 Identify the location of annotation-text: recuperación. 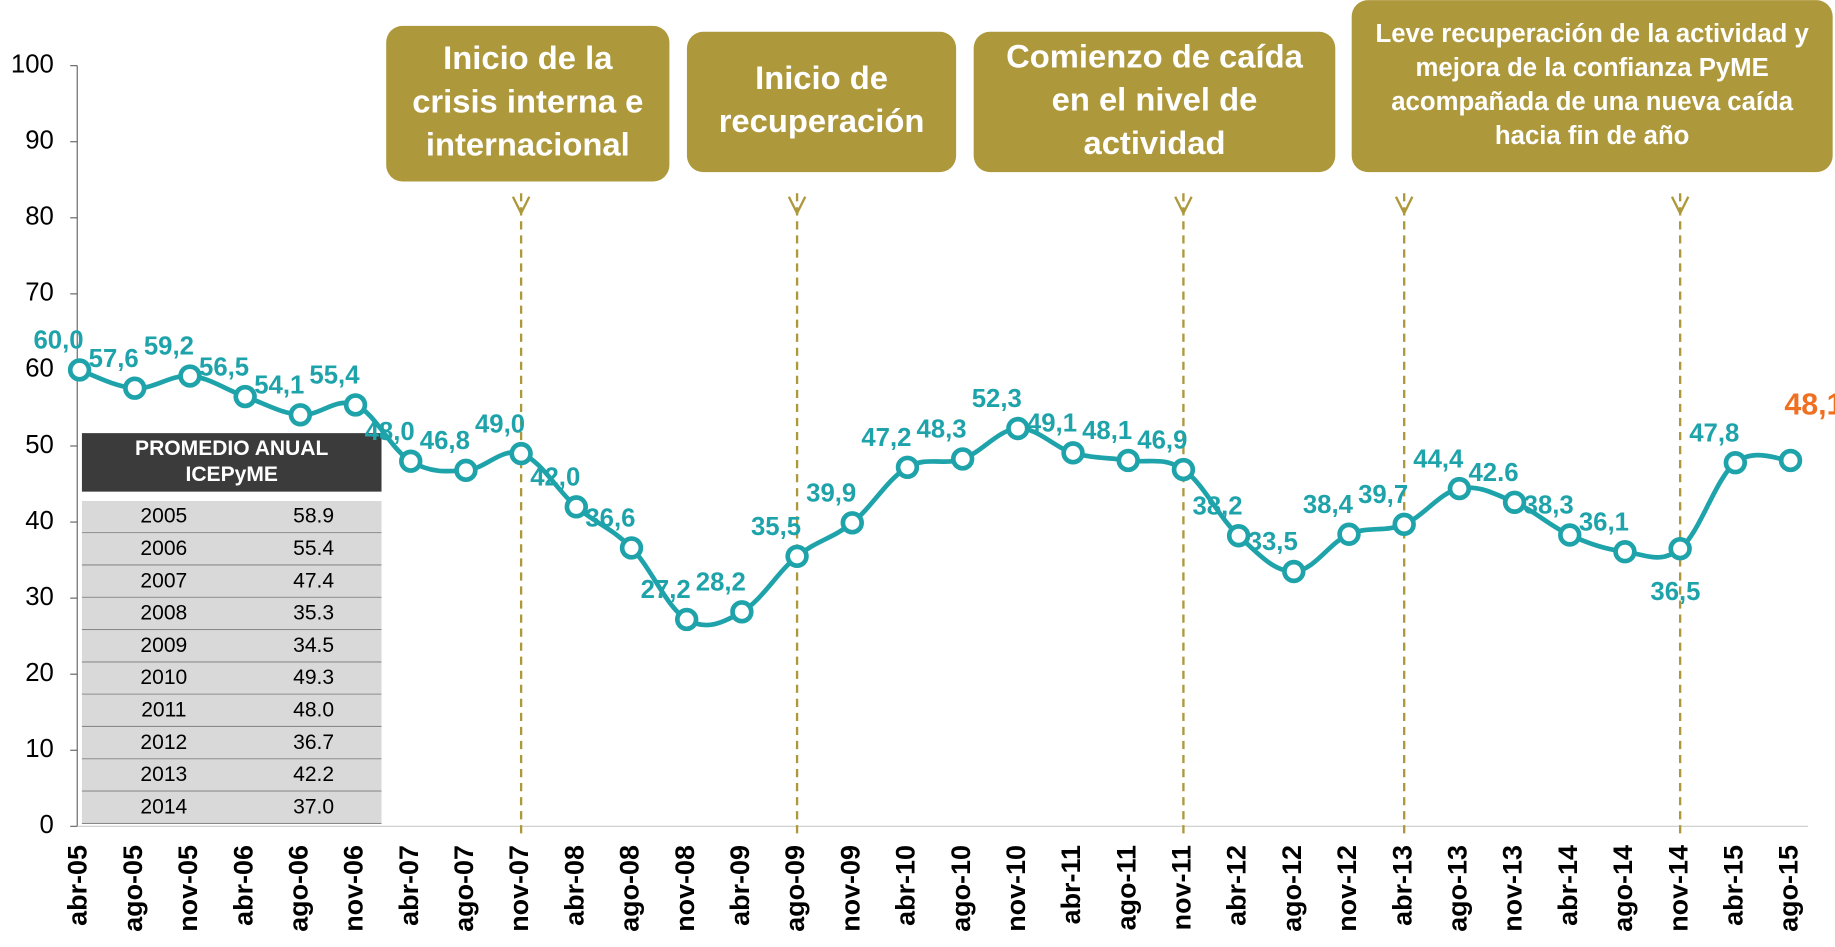
(822, 120).